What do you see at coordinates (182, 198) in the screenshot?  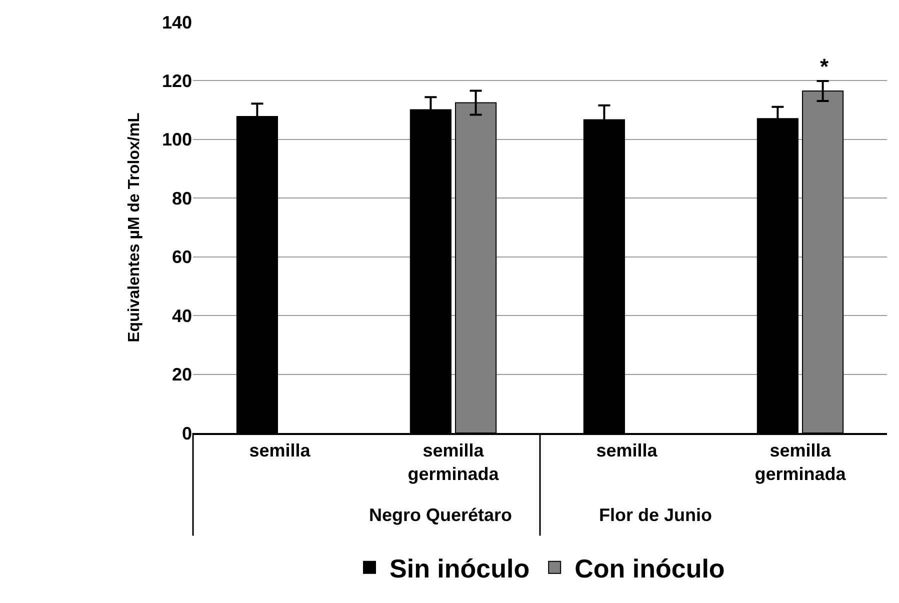 I see `y-tick-label: 80` at bounding box center [182, 198].